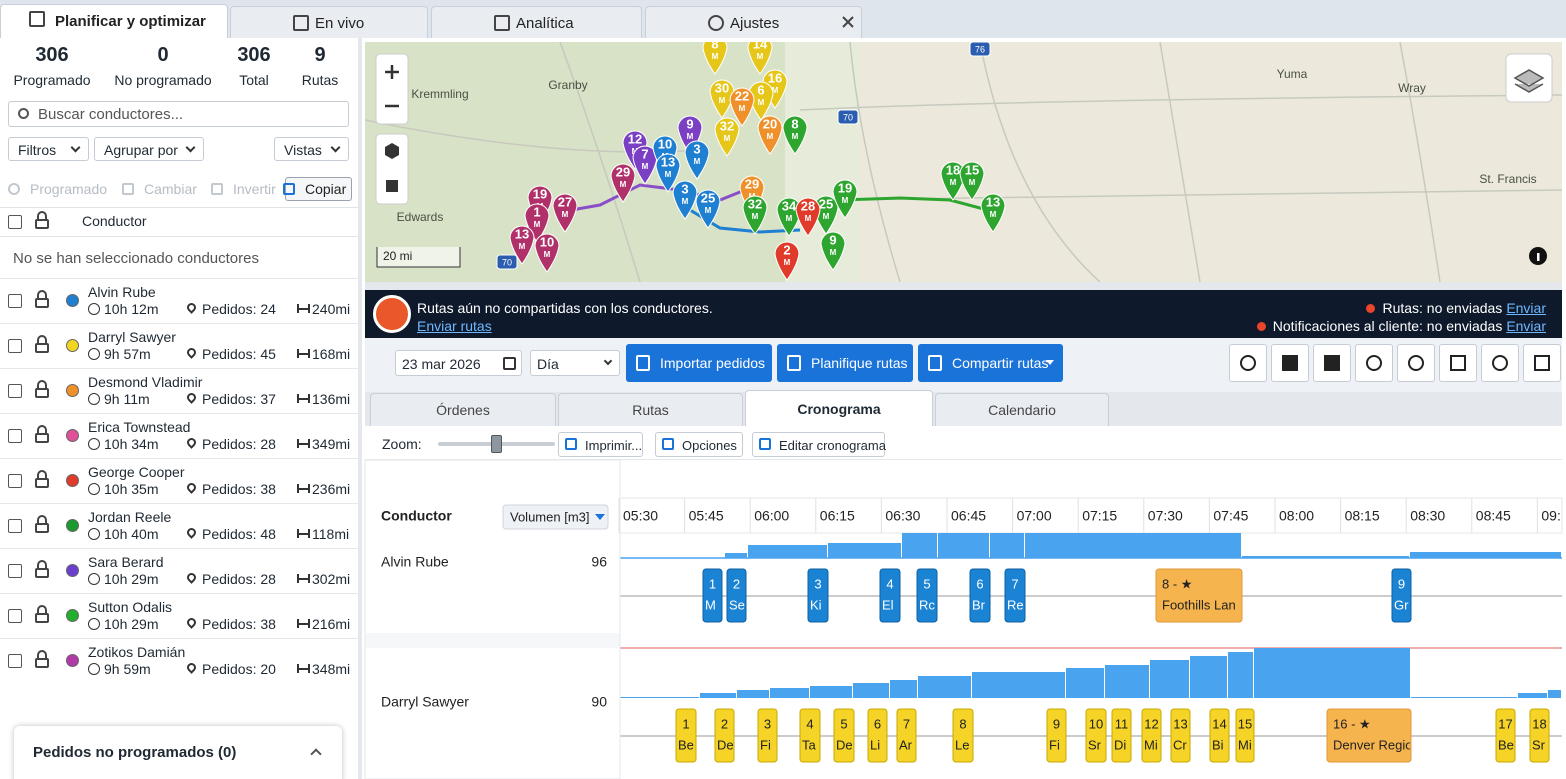 This screenshot has width=1566, height=779. I want to click on timeline-button: Opciones, so click(699, 444).